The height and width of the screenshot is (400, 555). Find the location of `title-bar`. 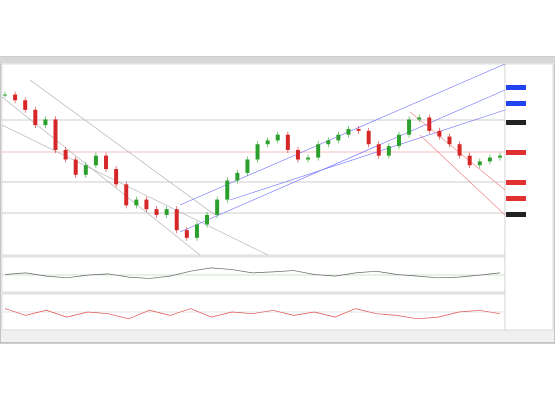

title-bar is located at coordinates (277, 60).